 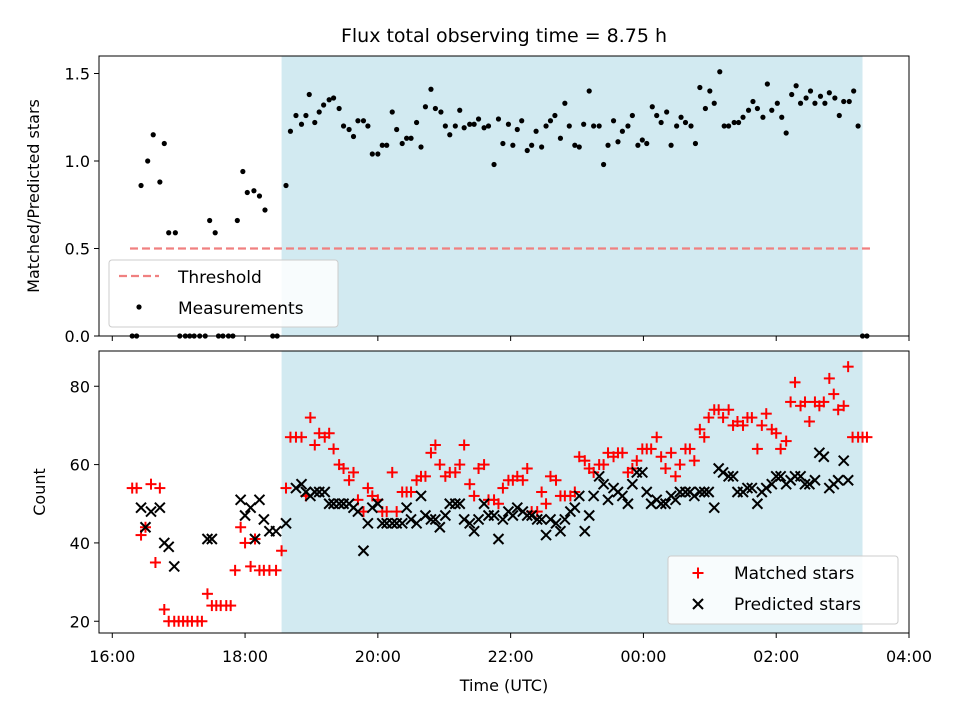 I want to click on bottom-y-ticks: 20 40 60 80, so click(x=84, y=504).